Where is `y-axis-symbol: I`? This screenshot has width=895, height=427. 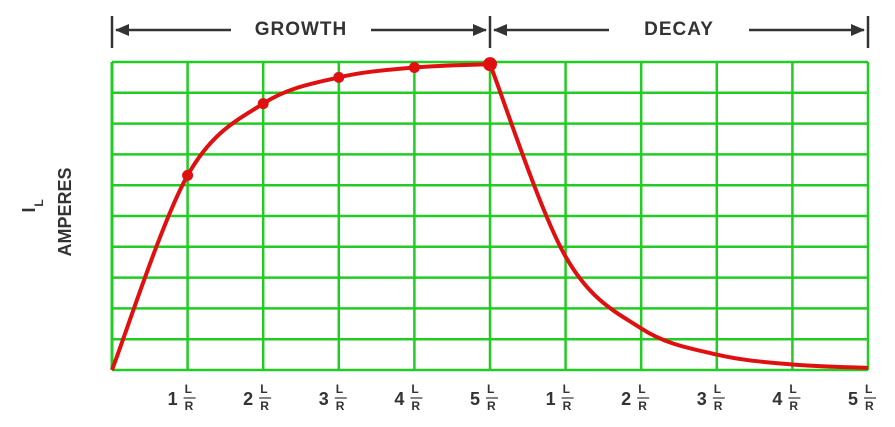 y-axis-symbol: I is located at coordinates (29, 209).